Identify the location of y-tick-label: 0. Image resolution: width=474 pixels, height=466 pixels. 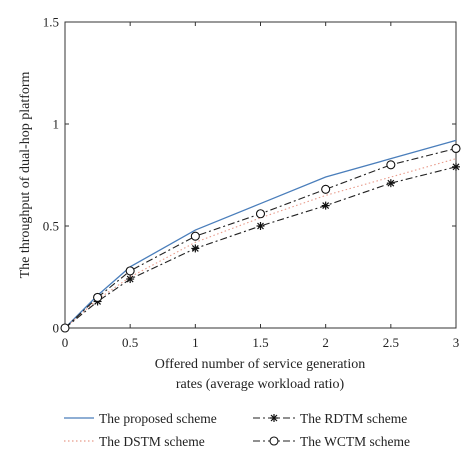
(56, 328).